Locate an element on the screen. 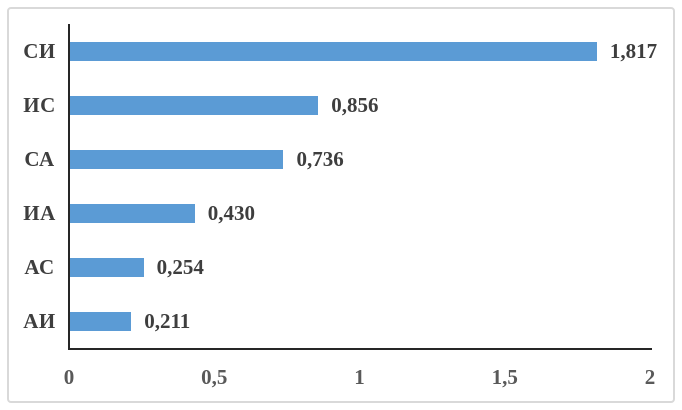 The width and height of the screenshot is (682, 410). value-label: 0,736 is located at coordinates (320, 158).